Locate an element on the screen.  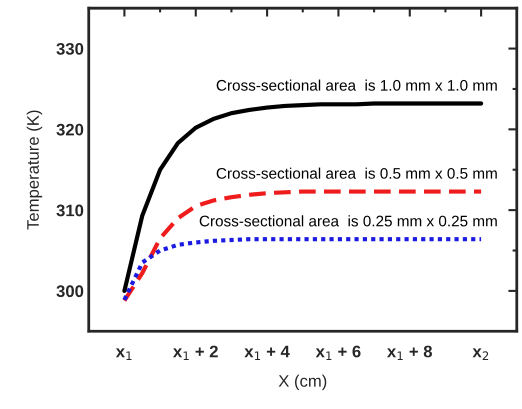
series-label: Cross-sectional area is 0.5 mm x 0.5 mm is located at coordinates (356, 173).